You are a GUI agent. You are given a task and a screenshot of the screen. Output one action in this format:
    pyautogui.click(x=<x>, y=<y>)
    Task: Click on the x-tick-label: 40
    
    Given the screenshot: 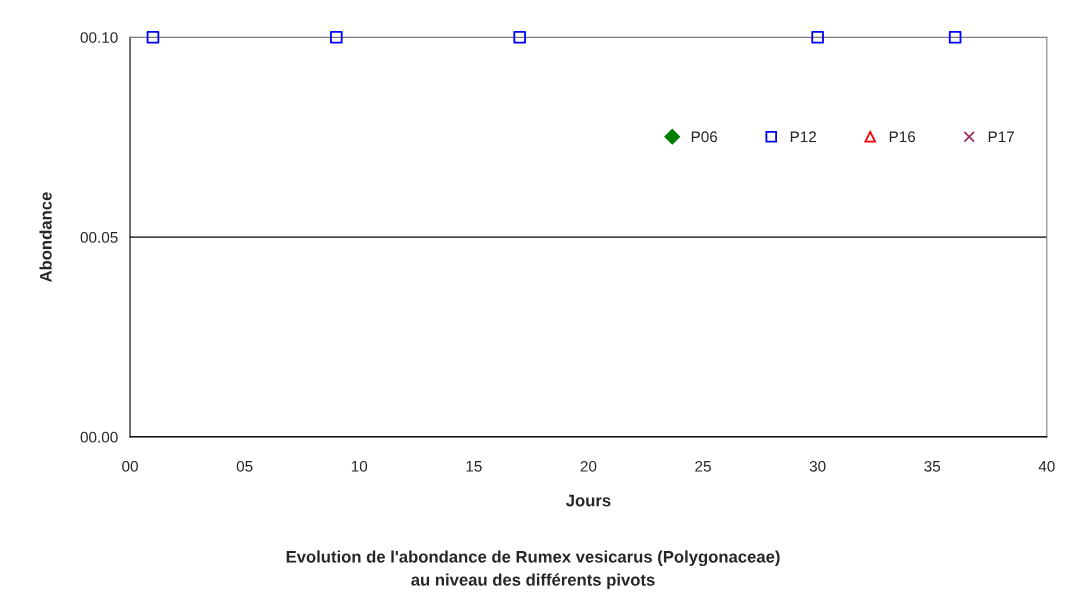 What is the action you would take?
    pyautogui.click(x=1046, y=466)
    